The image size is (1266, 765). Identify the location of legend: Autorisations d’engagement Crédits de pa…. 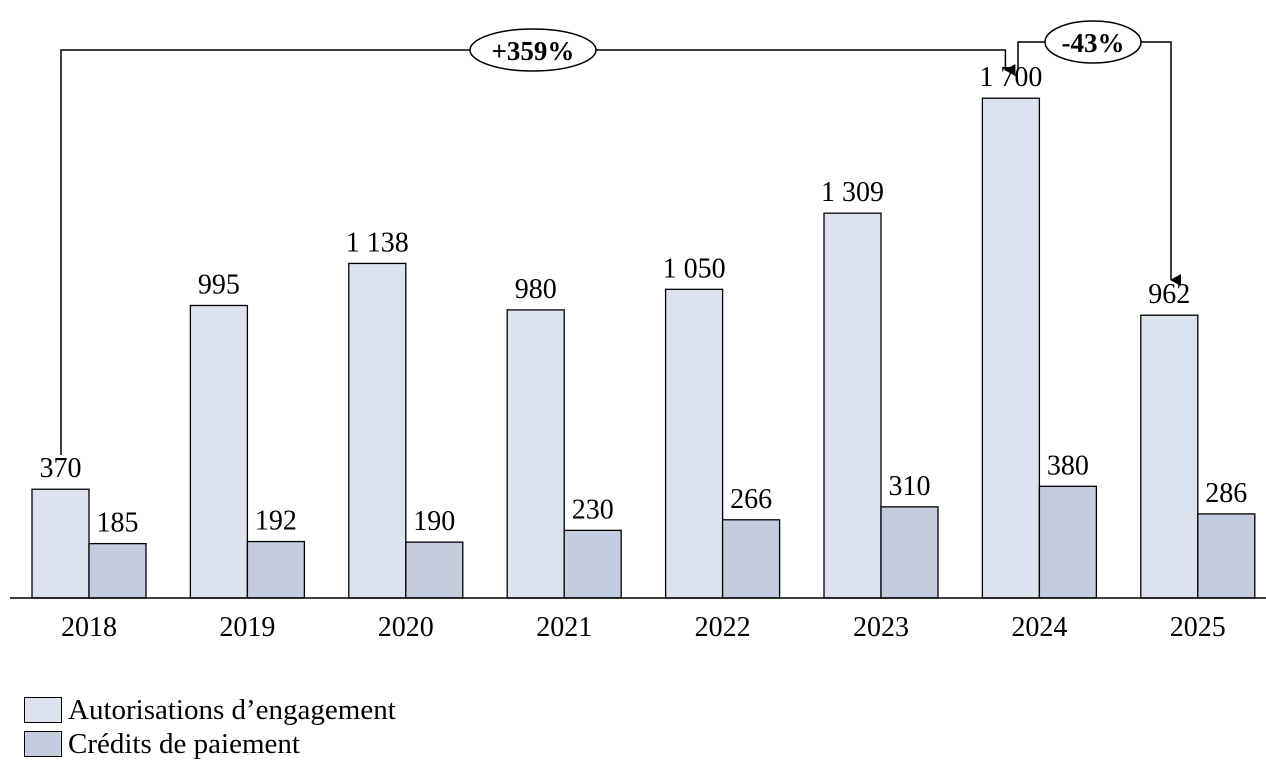
(210, 730).